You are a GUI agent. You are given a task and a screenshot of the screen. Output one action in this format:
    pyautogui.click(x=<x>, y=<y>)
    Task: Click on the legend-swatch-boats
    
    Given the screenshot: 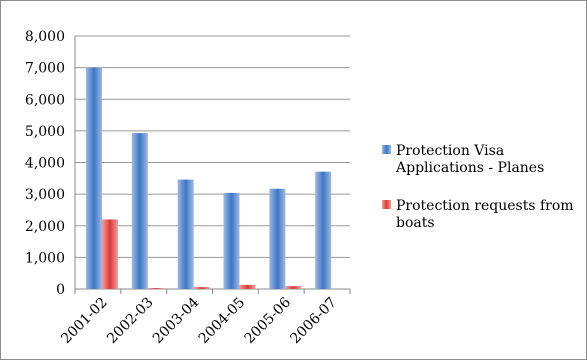 What is the action you would take?
    pyautogui.click(x=386, y=204)
    